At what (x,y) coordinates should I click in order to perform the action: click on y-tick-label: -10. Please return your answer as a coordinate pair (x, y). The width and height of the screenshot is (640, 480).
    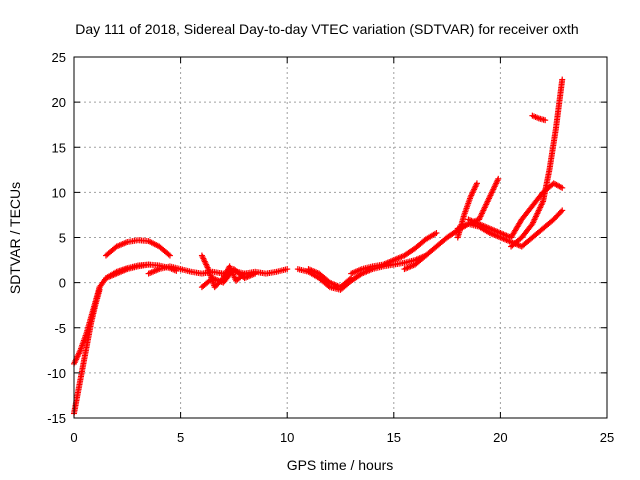
    Looking at the image, I should click on (56, 373).